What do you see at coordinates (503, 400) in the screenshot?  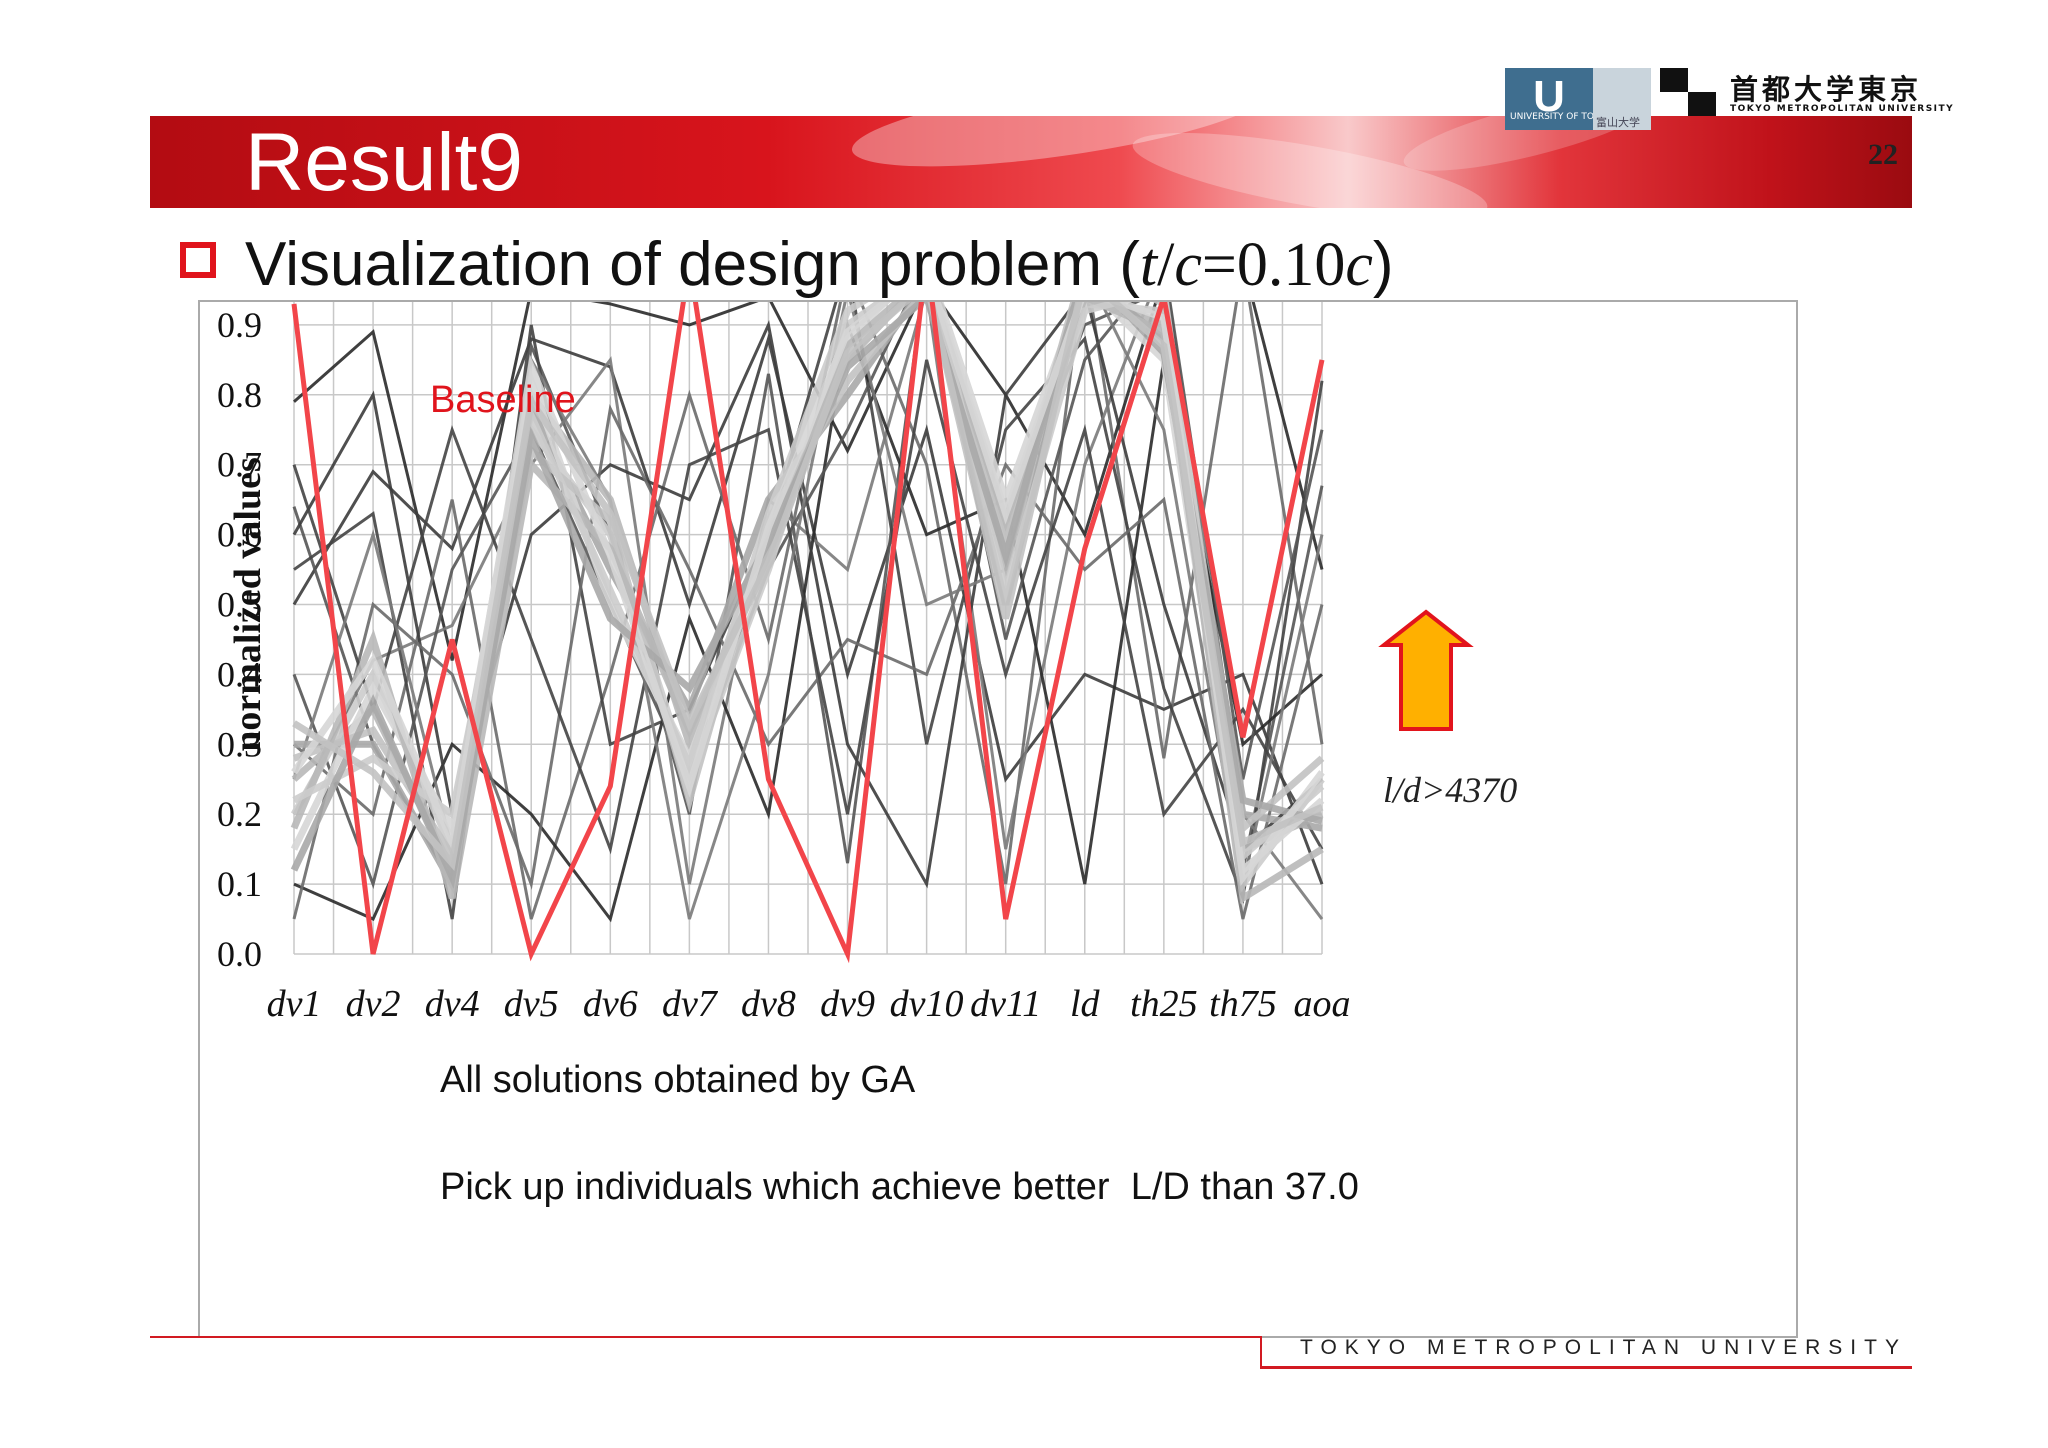 I see `baseline-label: Baseline` at bounding box center [503, 400].